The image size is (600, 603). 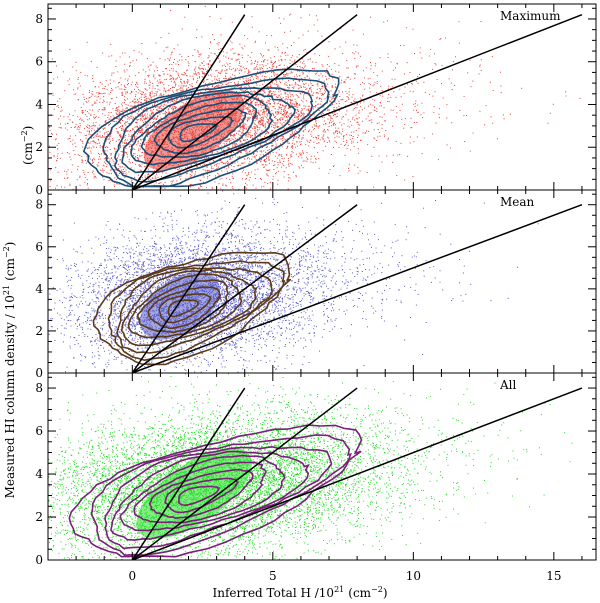 I want to click on panel-ylabel-partial: (cm−2), so click(x=27, y=145).